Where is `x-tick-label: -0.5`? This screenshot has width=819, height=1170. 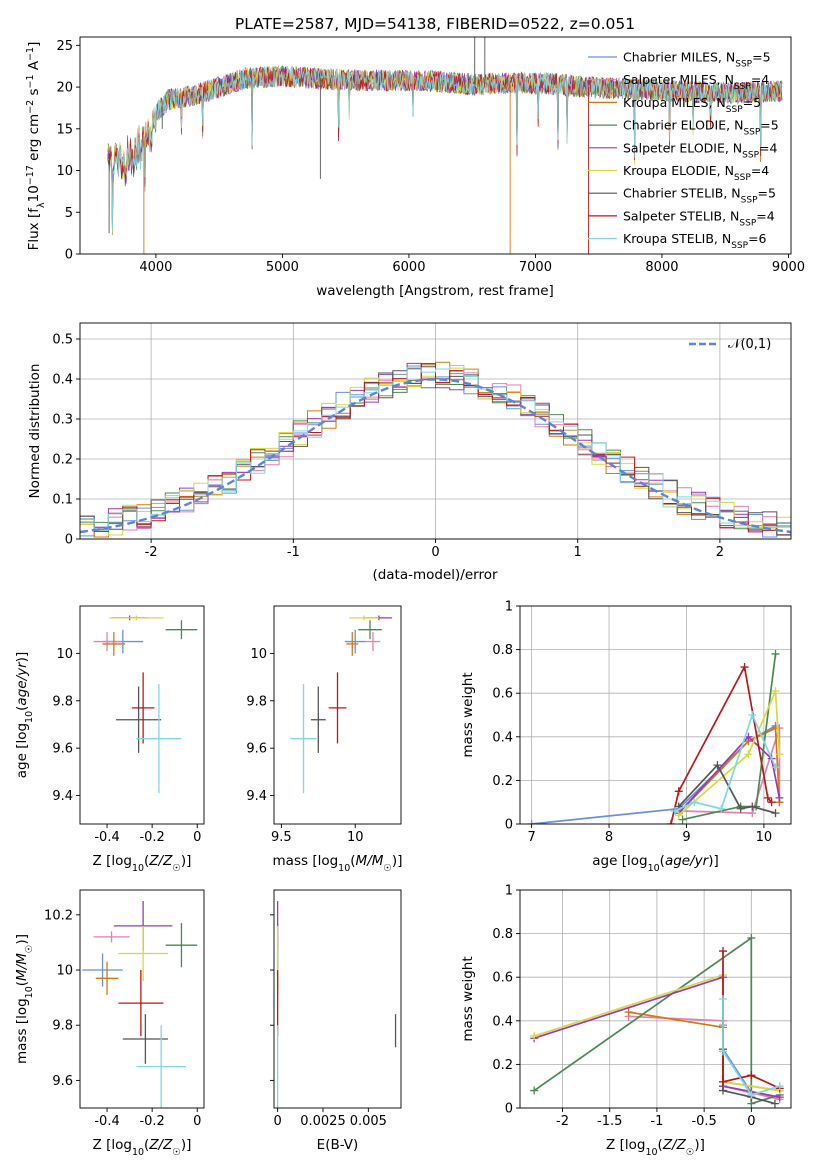
x-tick-label: -0.5 is located at coordinates (703, 1121).